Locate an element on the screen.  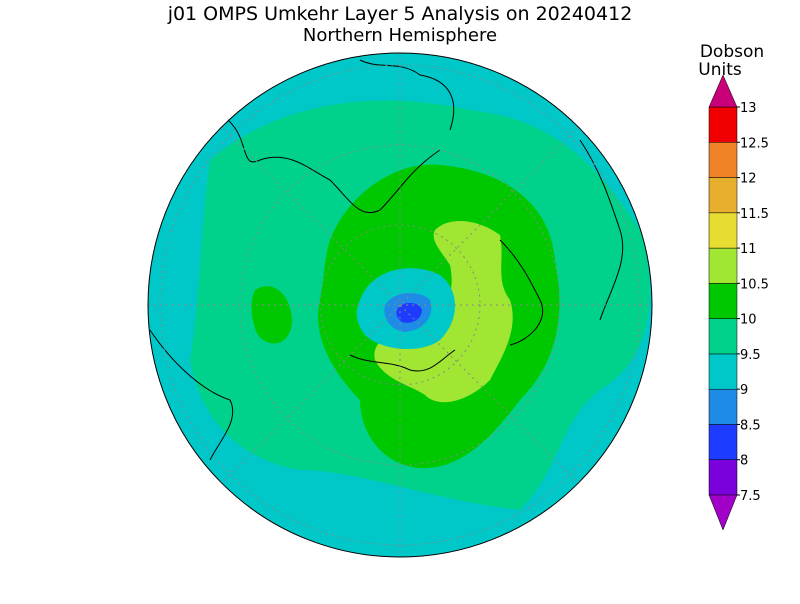
colorbar-label: 7.5 is located at coordinates (750, 496).